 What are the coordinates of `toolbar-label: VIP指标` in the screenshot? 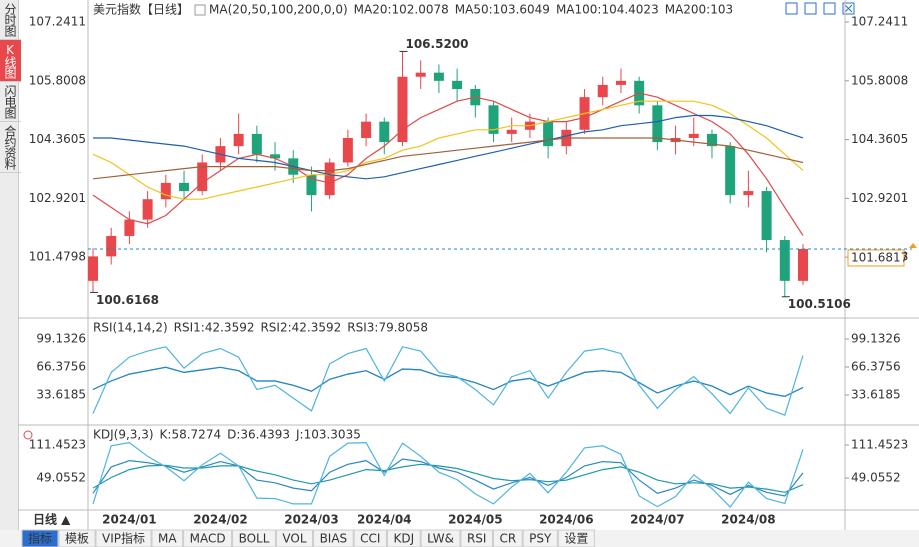 It's located at (123, 538).